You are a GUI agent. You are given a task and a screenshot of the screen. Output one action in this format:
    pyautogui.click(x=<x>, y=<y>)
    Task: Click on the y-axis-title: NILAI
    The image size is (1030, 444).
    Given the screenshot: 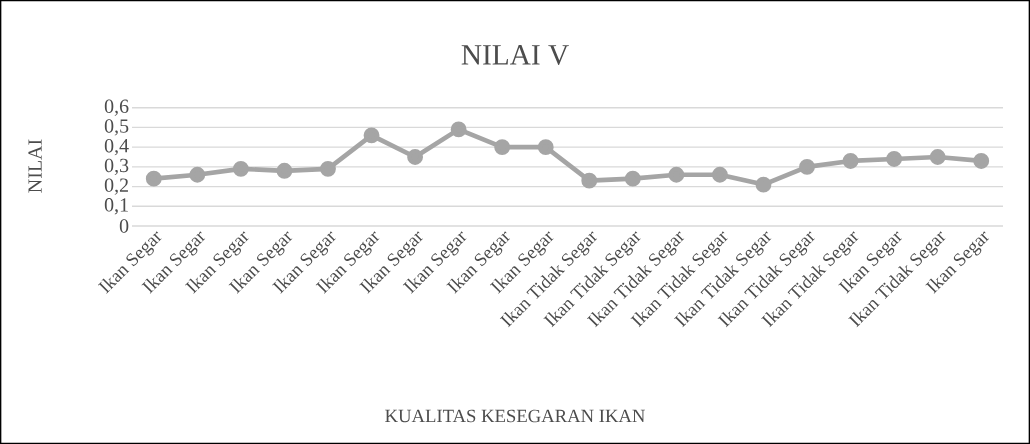 What is the action you would take?
    pyautogui.click(x=35, y=166)
    